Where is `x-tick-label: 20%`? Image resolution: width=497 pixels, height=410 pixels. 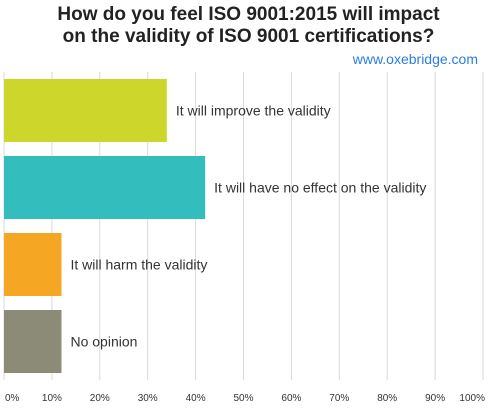
x-tick-label: 20% is located at coordinates (100, 398).